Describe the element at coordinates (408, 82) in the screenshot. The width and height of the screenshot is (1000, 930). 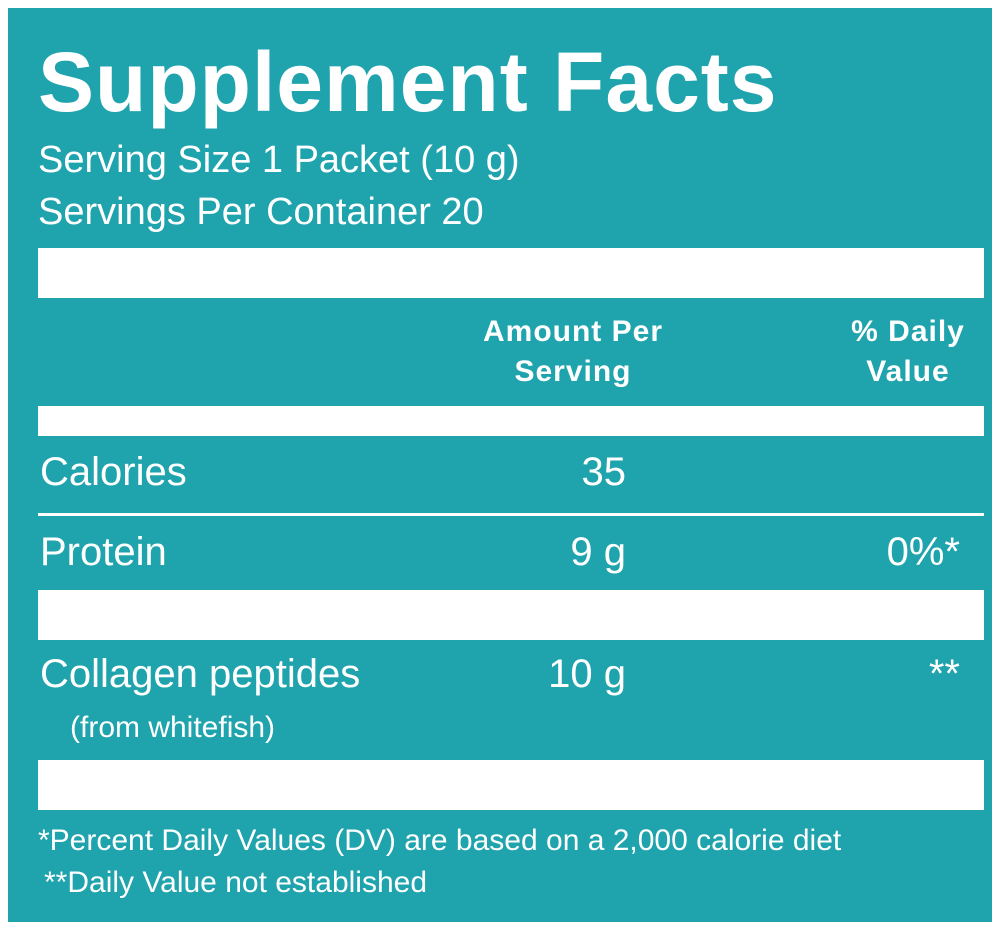
I see `panel-title: Supplement Facts` at that location.